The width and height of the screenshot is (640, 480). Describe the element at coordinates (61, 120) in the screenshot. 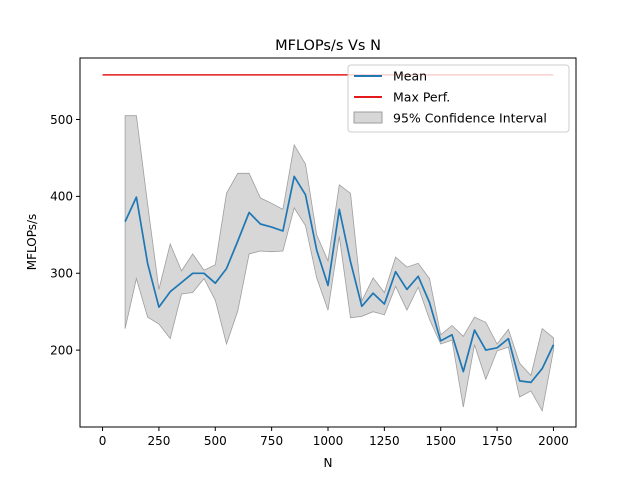

I see `y-tick-label: 500` at that location.